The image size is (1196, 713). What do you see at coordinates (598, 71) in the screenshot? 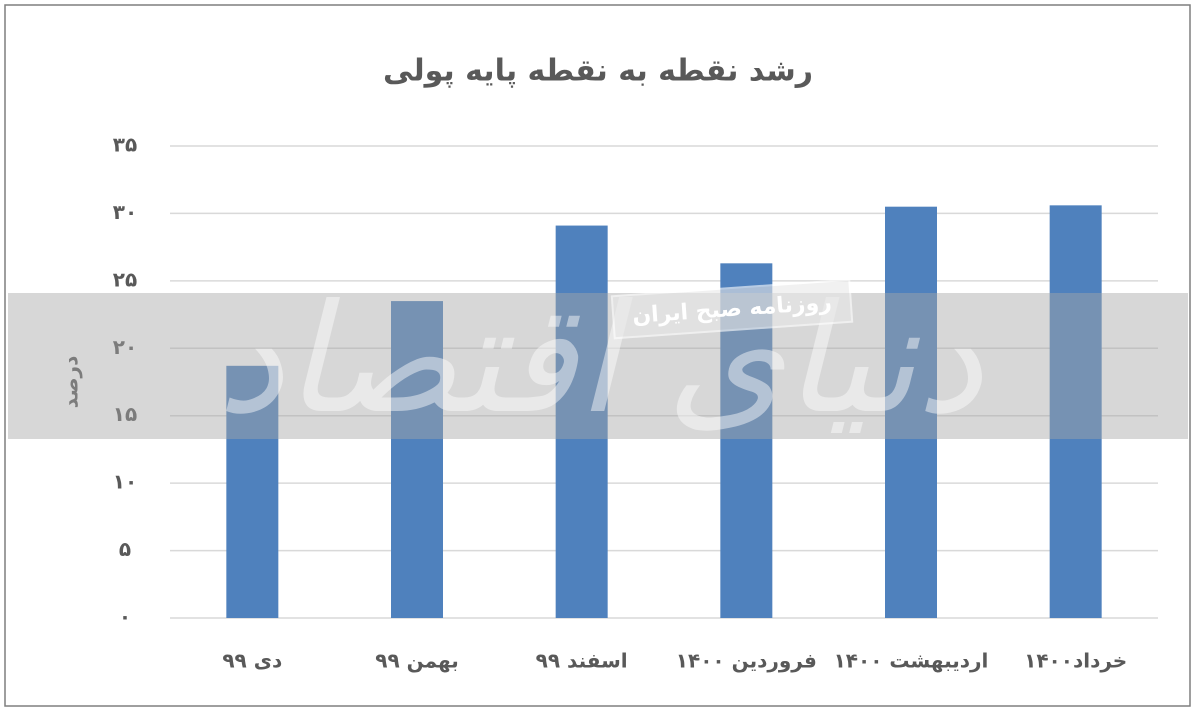
I see `chart-title: رشد نقطه به نقطه پایه پولی` at bounding box center [598, 71].